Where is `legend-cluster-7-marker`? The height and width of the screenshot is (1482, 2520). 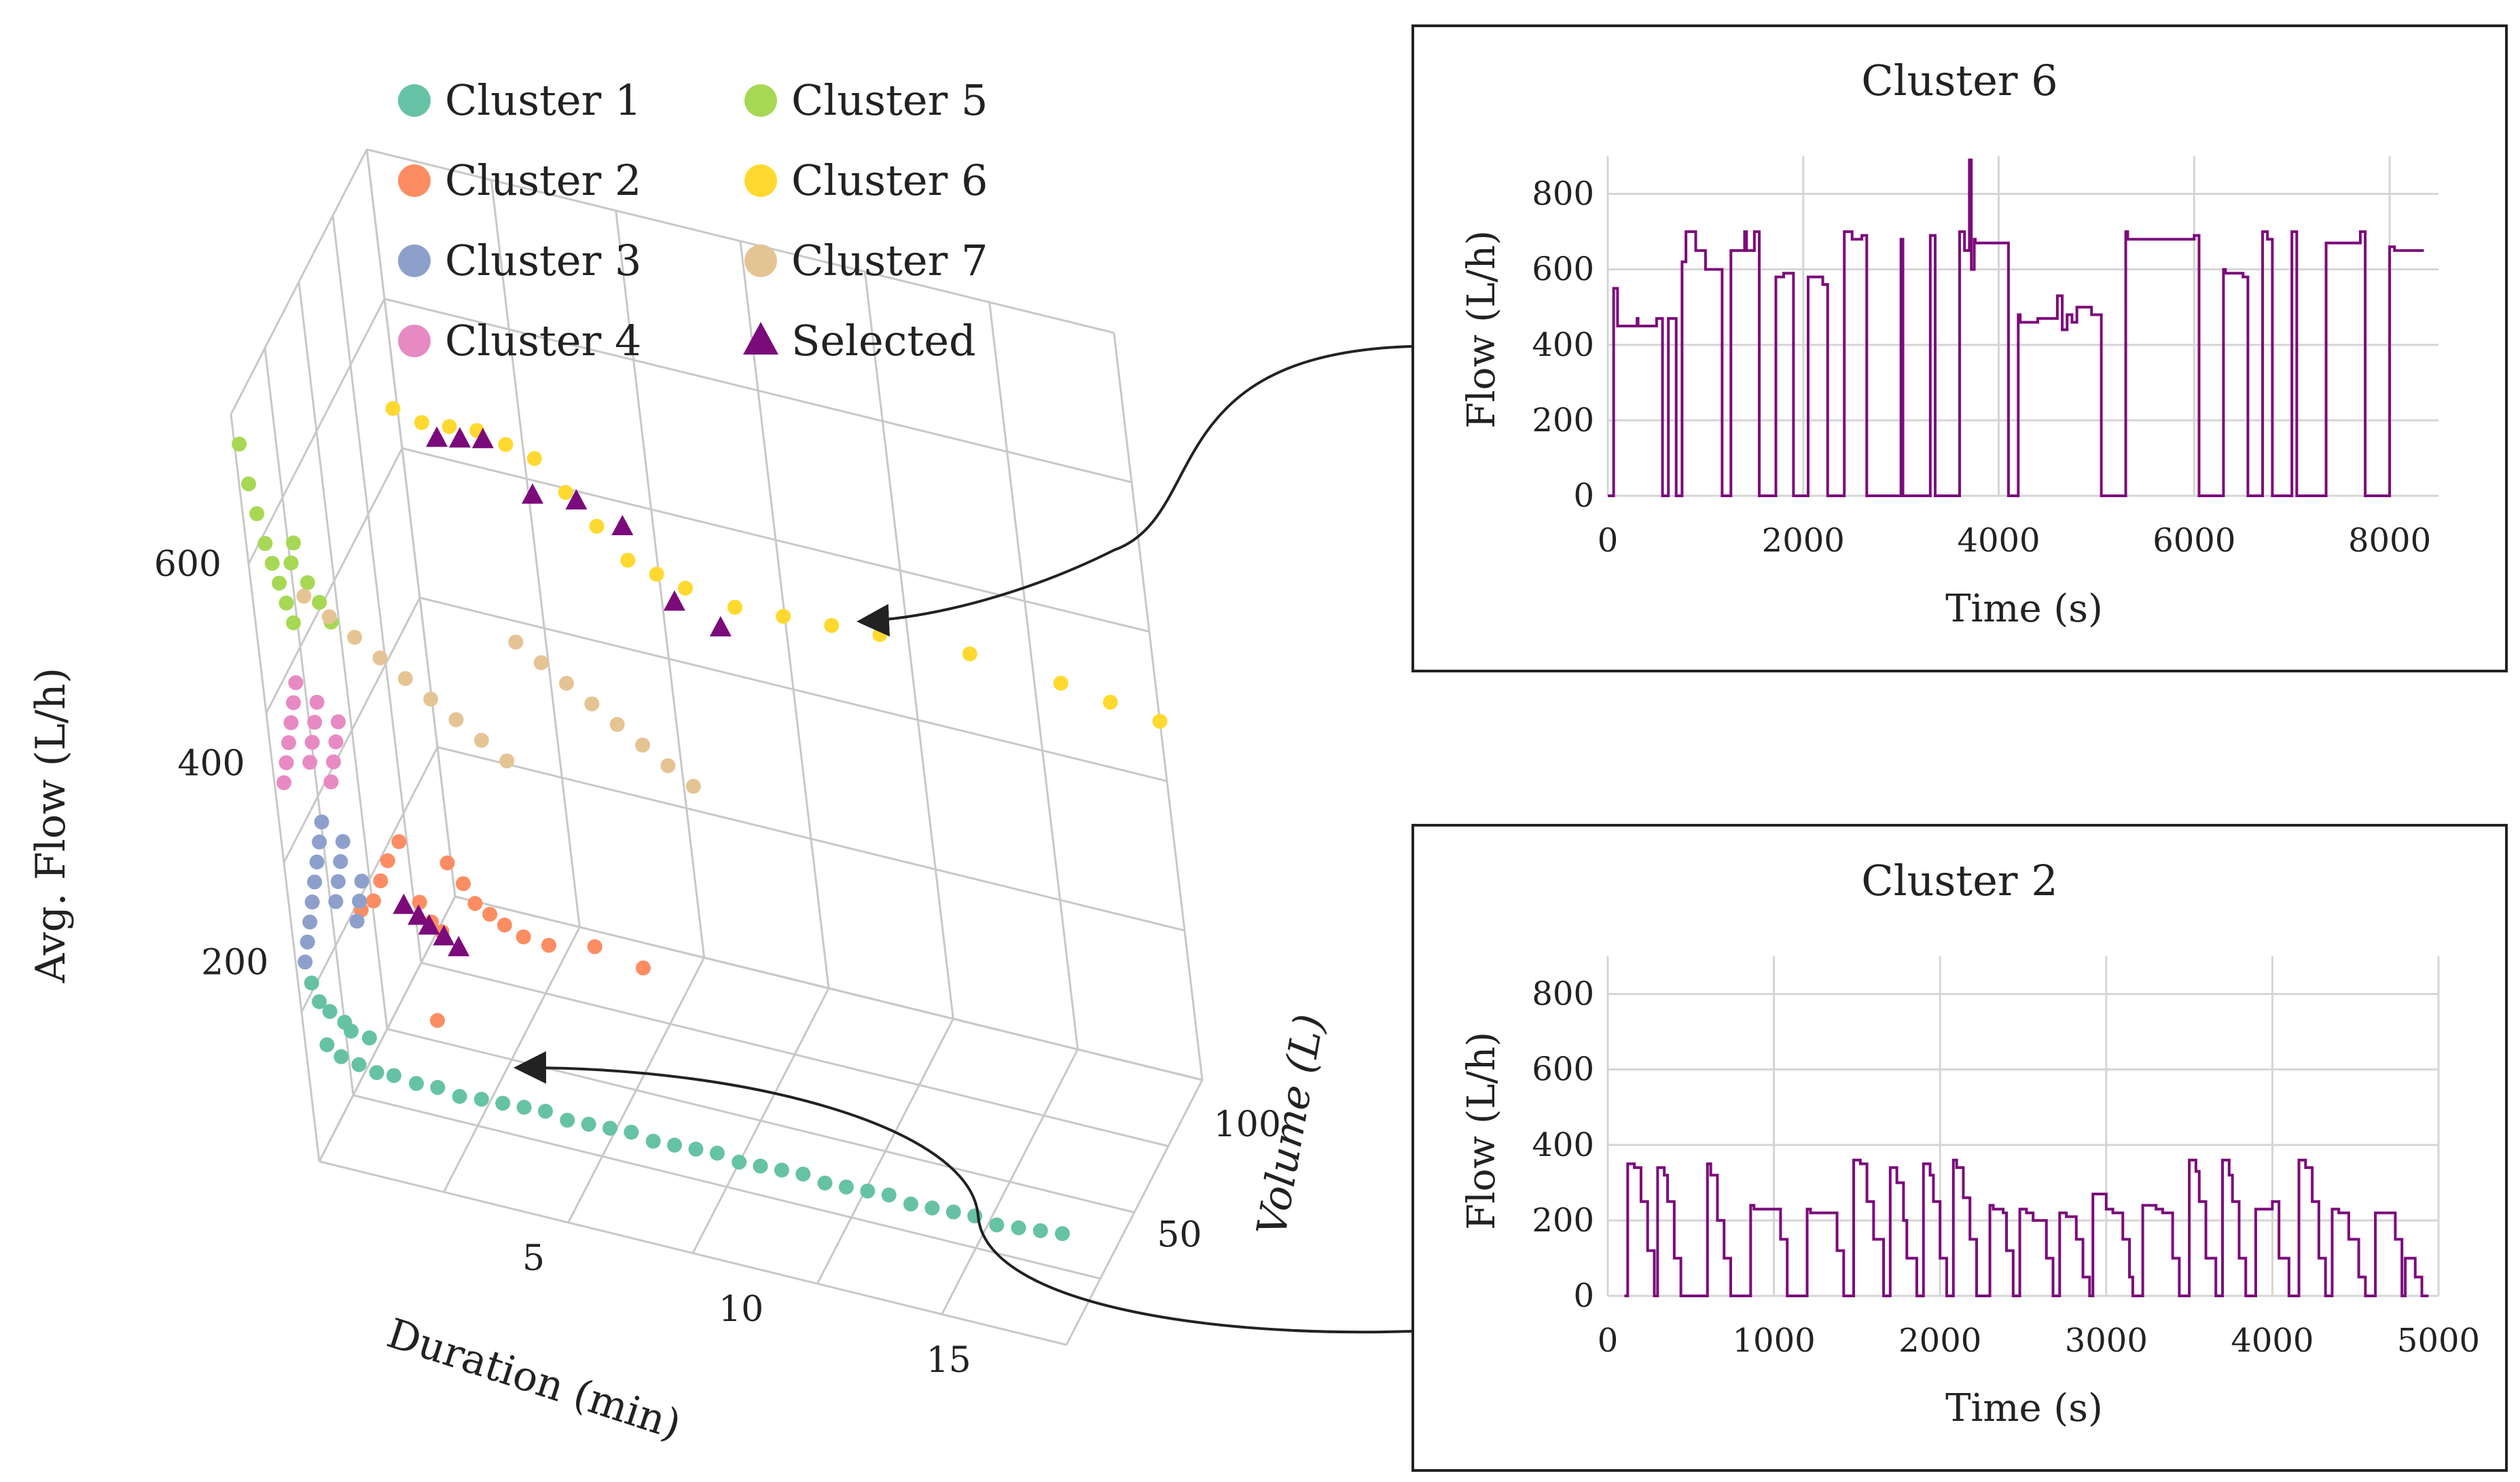 legend-cluster-7-marker is located at coordinates (760, 261).